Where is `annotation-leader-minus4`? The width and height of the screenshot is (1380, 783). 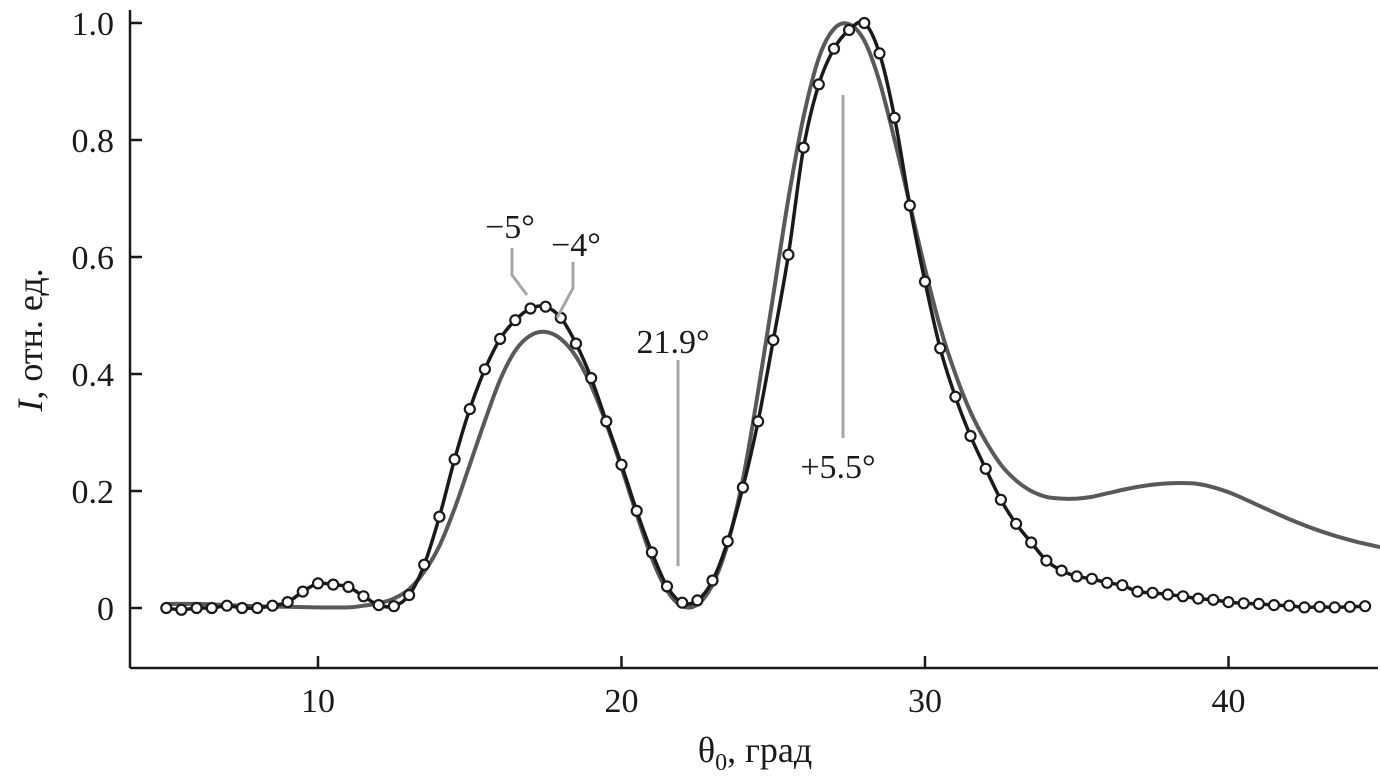
annotation-leader-minus4 is located at coordinates (565, 290).